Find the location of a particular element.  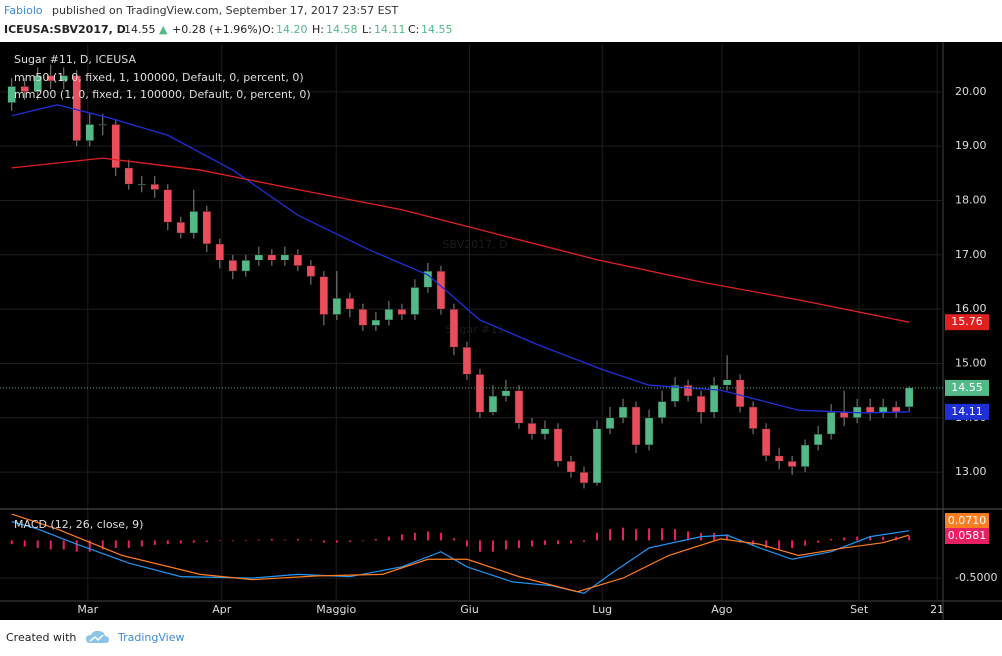

y-tick-label: 19.00 is located at coordinates (971, 145).